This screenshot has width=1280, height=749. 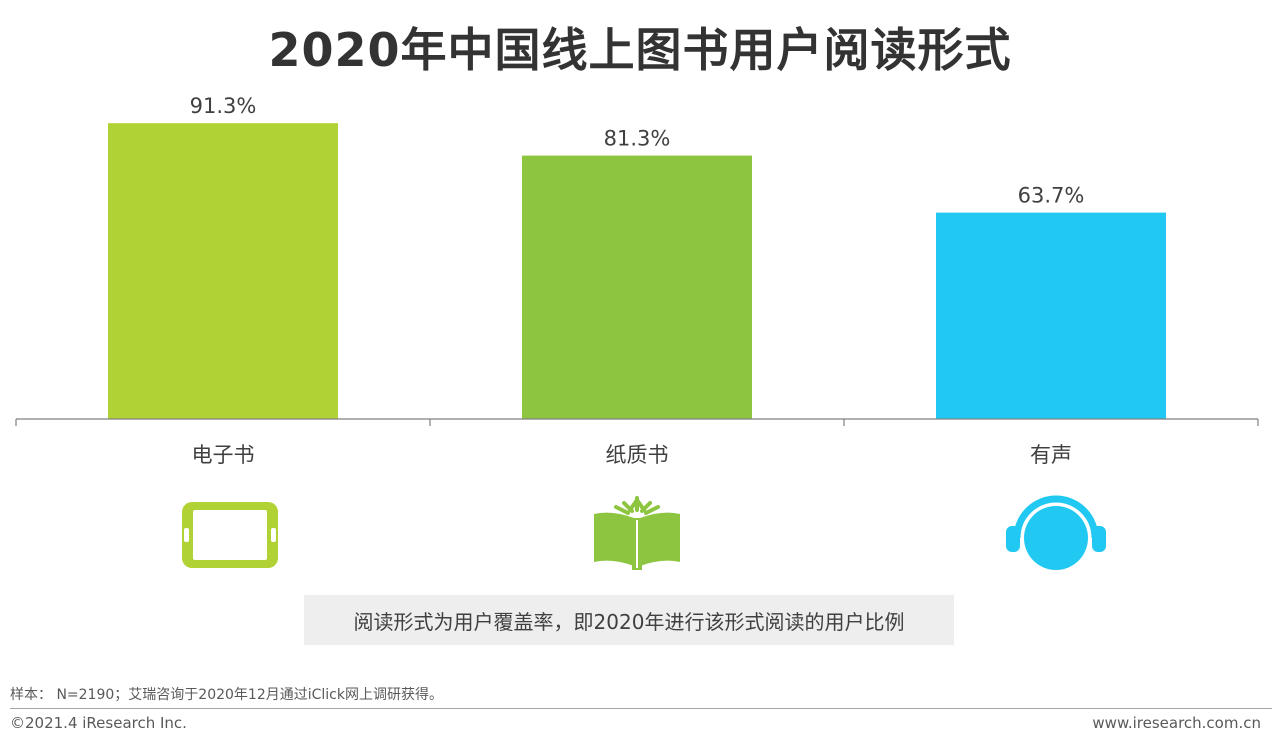 What do you see at coordinates (1051, 455) in the screenshot?
I see `category-label: 有声` at bounding box center [1051, 455].